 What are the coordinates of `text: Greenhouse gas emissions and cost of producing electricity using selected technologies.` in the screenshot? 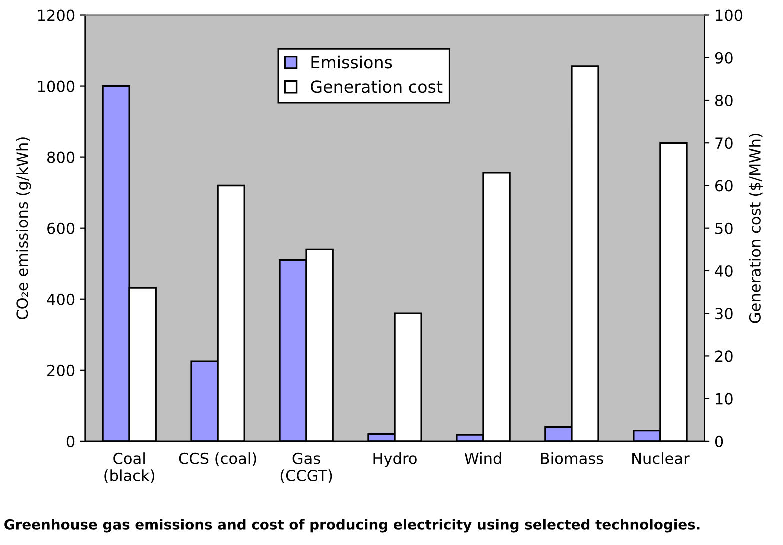 It's located at (352, 526).